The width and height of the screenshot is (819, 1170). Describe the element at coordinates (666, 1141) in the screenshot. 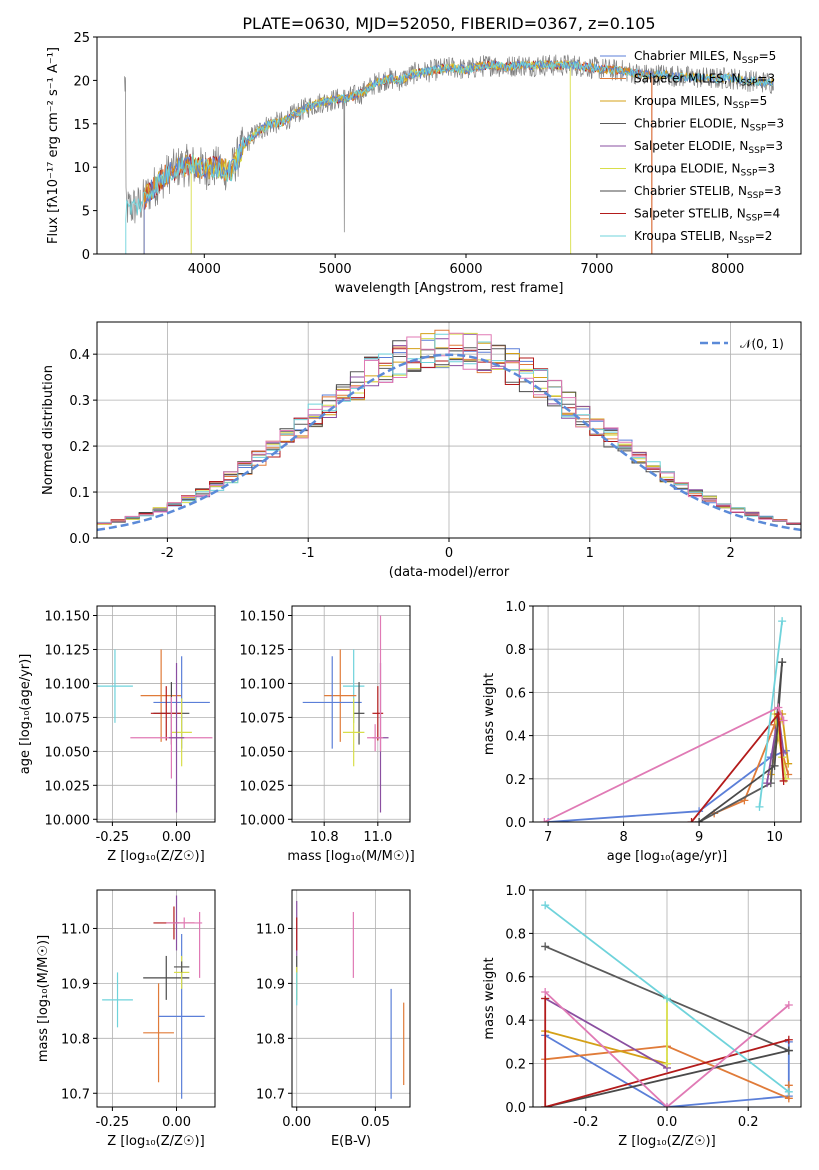

I see `x-axis-label: Z [log₁₀(Z/Z☉)]` at that location.